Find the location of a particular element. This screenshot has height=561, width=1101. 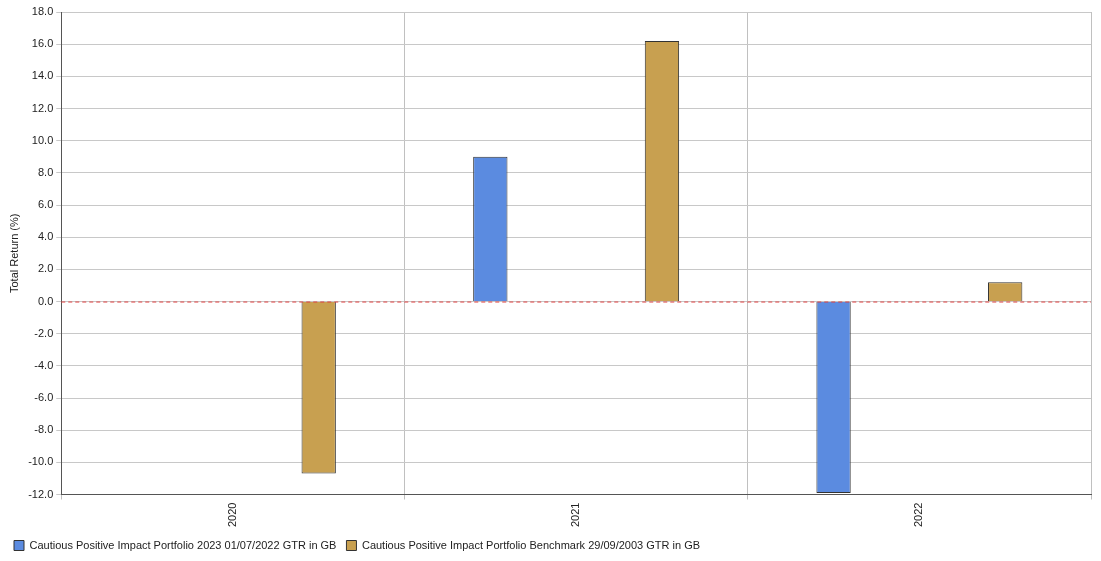

y-axis-title: Total Return (%) is located at coordinates (13, 253).